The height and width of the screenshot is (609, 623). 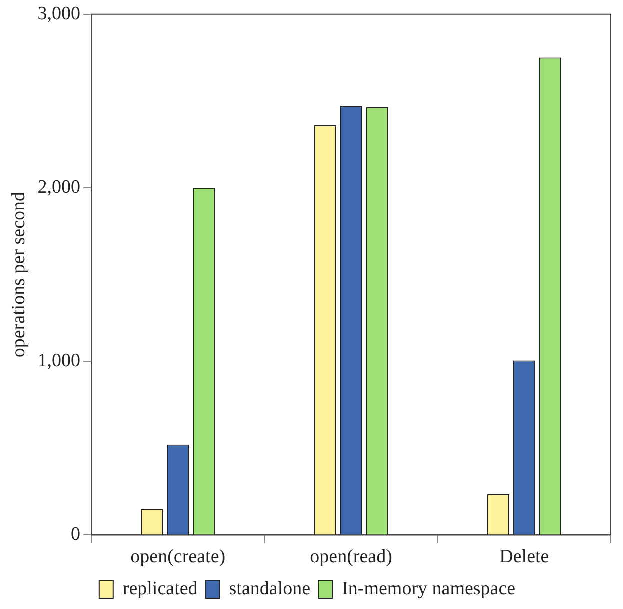 What do you see at coordinates (270, 589) in the screenshot?
I see `legend-label: standalone` at bounding box center [270, 589].